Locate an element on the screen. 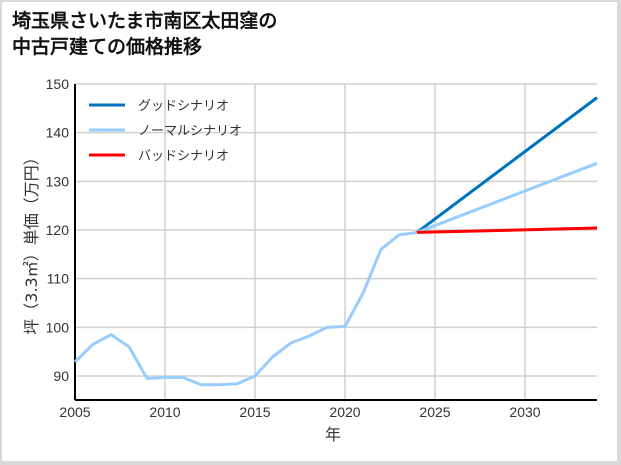 The height and width of the screenshot is (465, 621). y-tick-label: 140 is located at coordinates (58, 133).